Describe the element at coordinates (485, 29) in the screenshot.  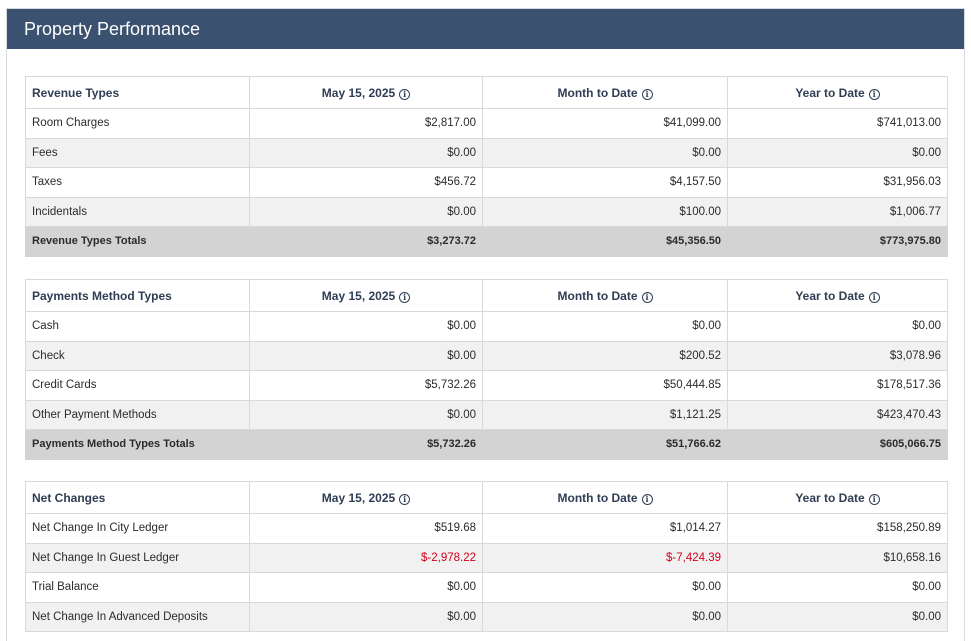
I see `panel-title: Property Performance` at that location.